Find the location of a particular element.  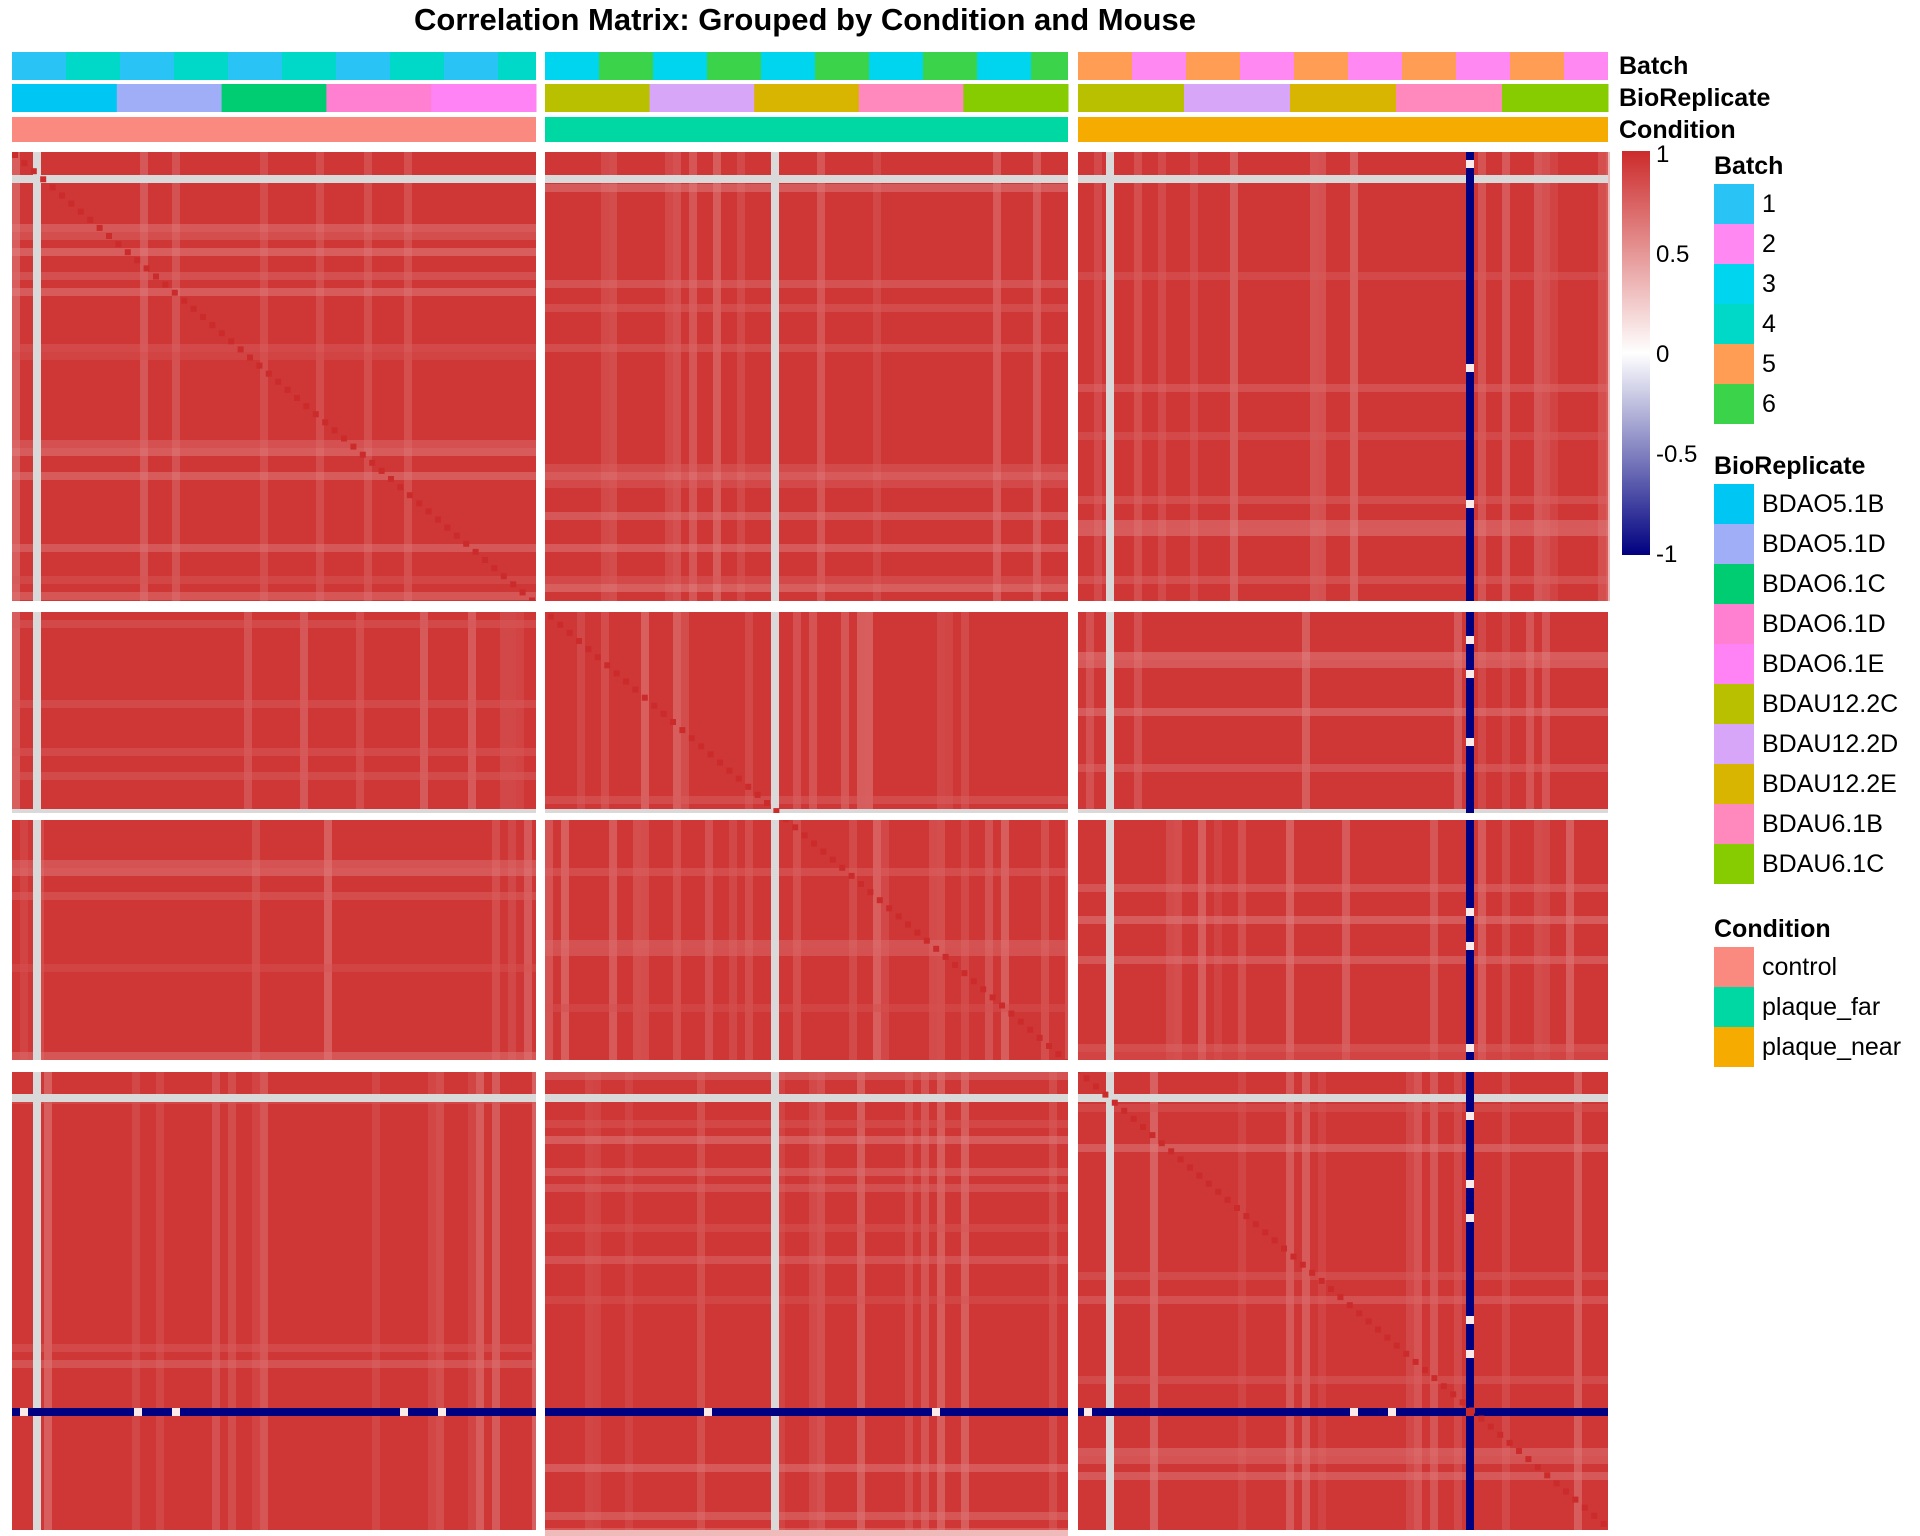

annotation-label-bioreplicate: BioReplicate is located at coordinates (1695, 98).